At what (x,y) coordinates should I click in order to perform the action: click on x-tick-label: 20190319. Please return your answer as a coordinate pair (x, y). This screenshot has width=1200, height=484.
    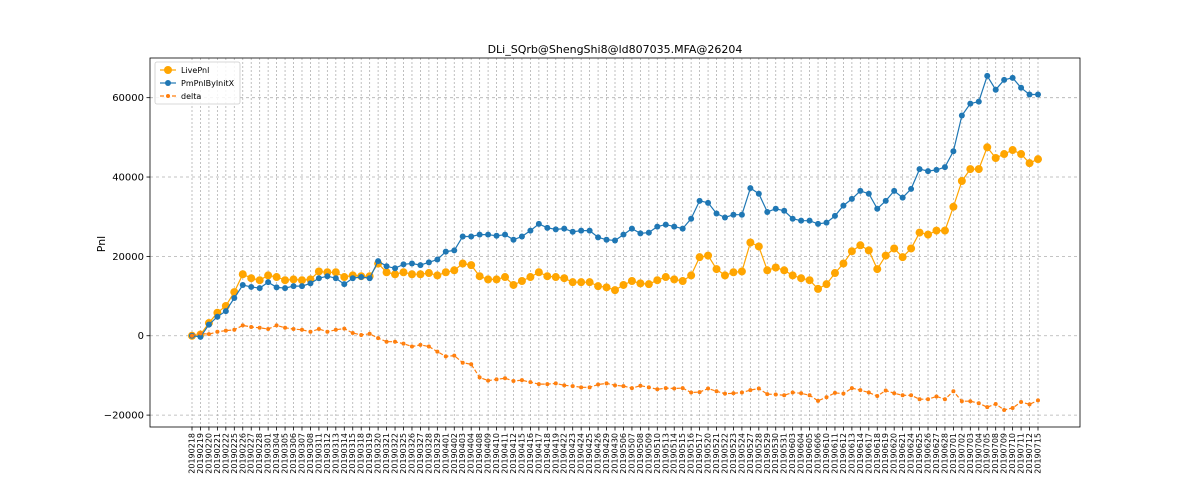
    Looking at the image, I should click on (369, 453).